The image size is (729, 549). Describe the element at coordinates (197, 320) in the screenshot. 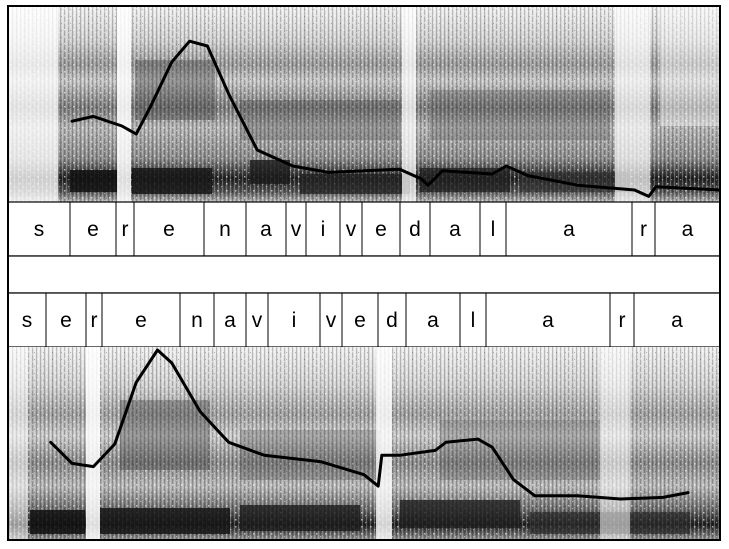

I see `bottom-segment-label: n` at that location.